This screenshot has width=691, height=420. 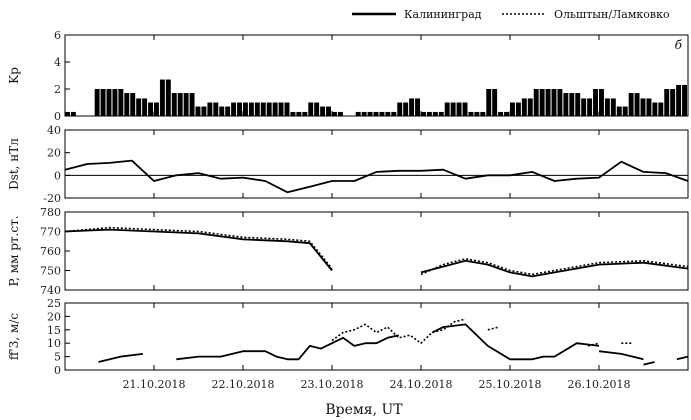 What do you see at coordinates (14, 164) in the screenshot?
I see `y-axis-title: Dst, нТл` at bounding box center [14, 164].